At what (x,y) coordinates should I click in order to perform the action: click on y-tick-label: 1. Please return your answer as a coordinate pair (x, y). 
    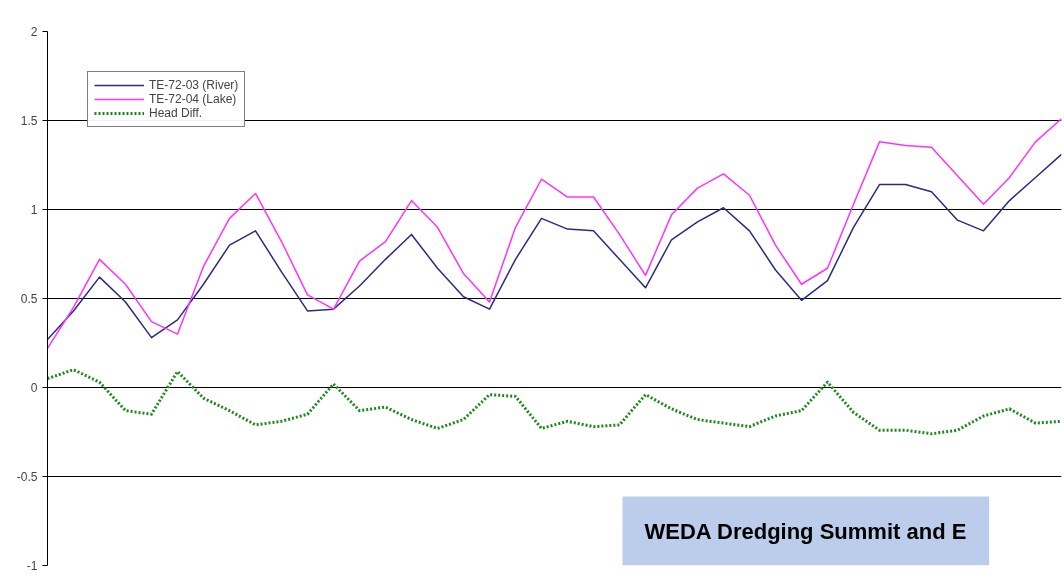
    Looking at the image, I should click on (34, 210).